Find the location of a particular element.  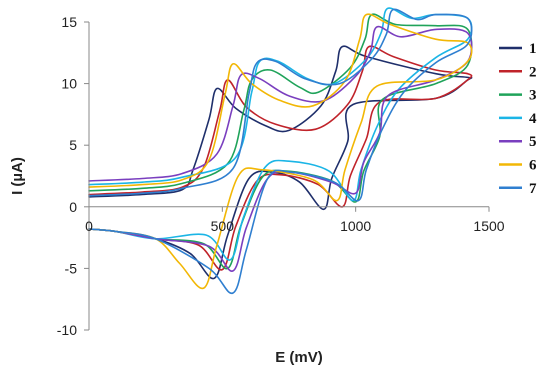

y-axis-title: I (µA) is located at coordinates (17, 176).